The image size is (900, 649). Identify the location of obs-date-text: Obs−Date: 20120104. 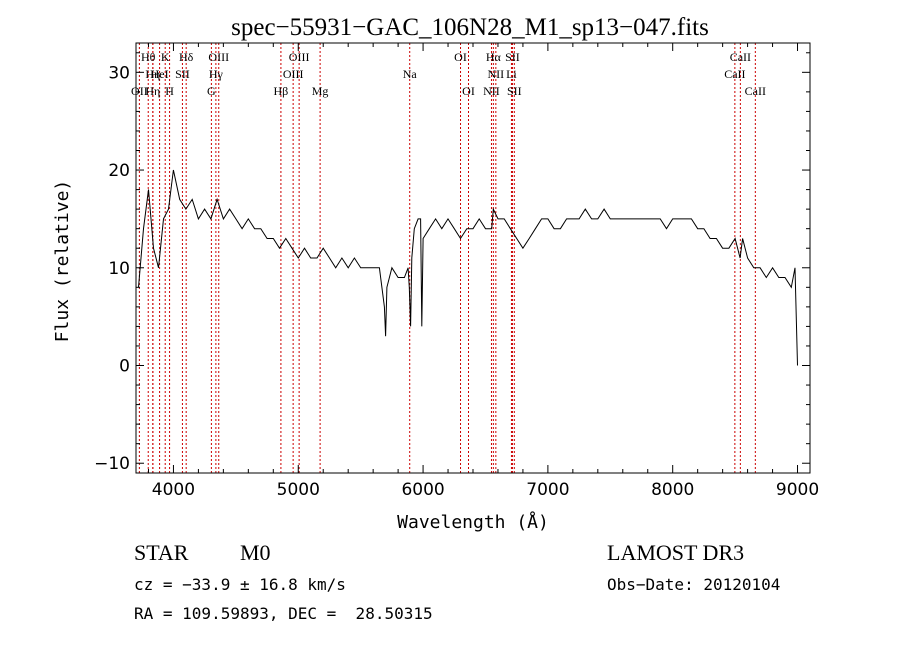
(693, 584).